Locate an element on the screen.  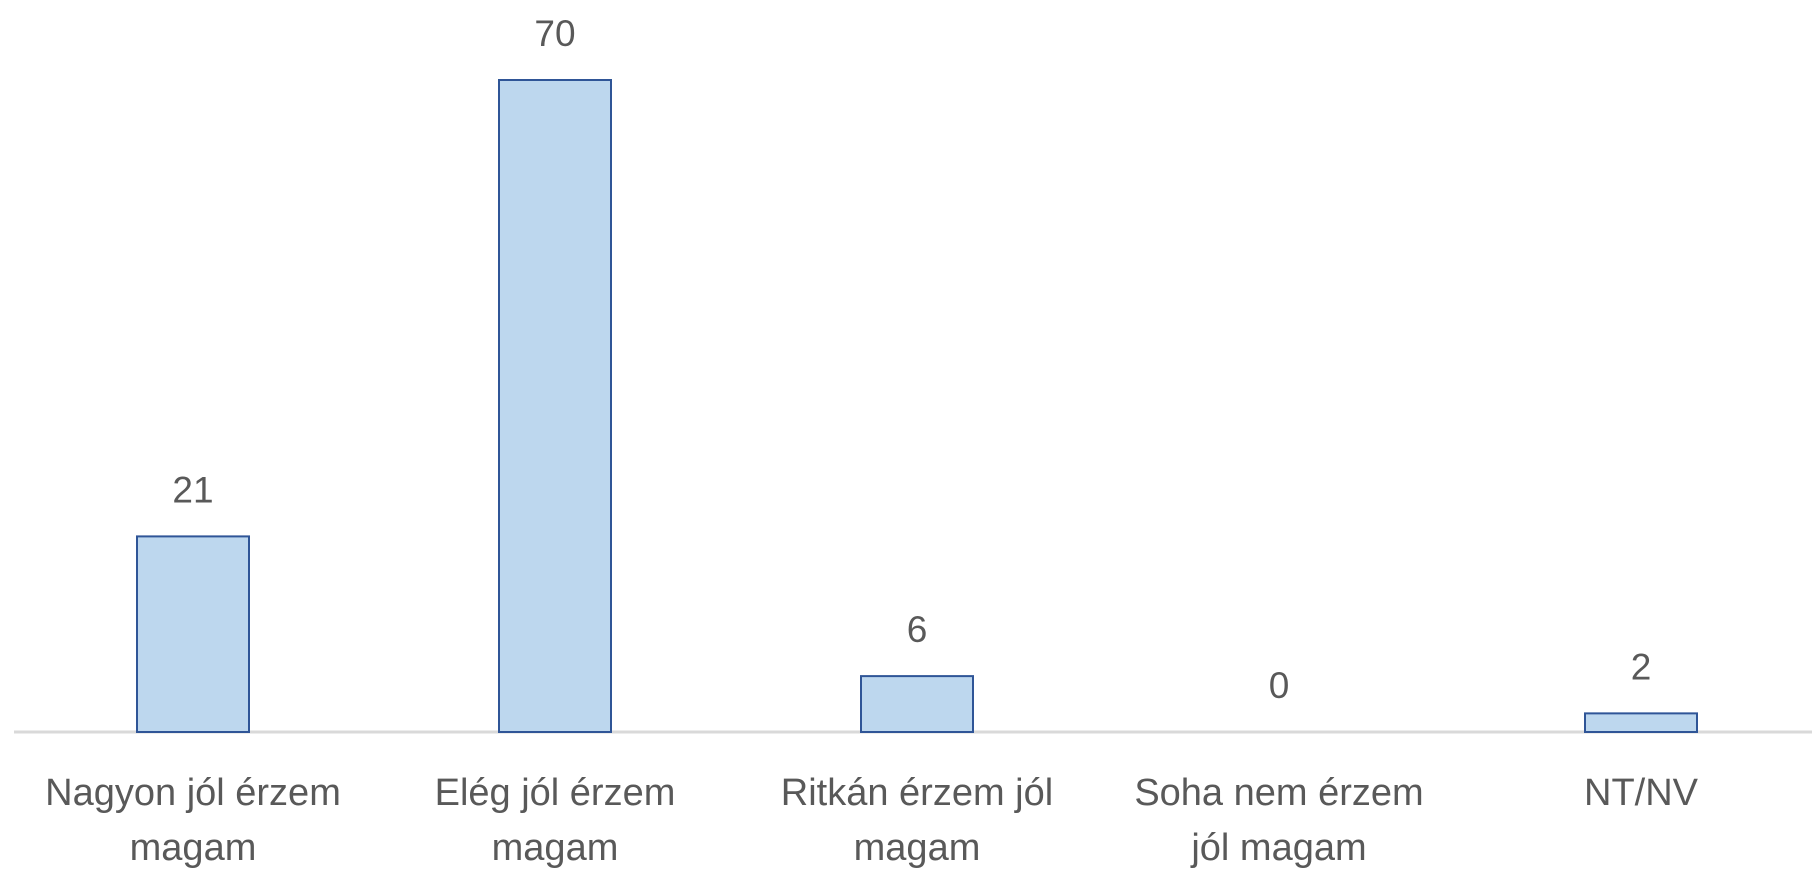
data-label: 0 is located at coordinates (1279, 685).